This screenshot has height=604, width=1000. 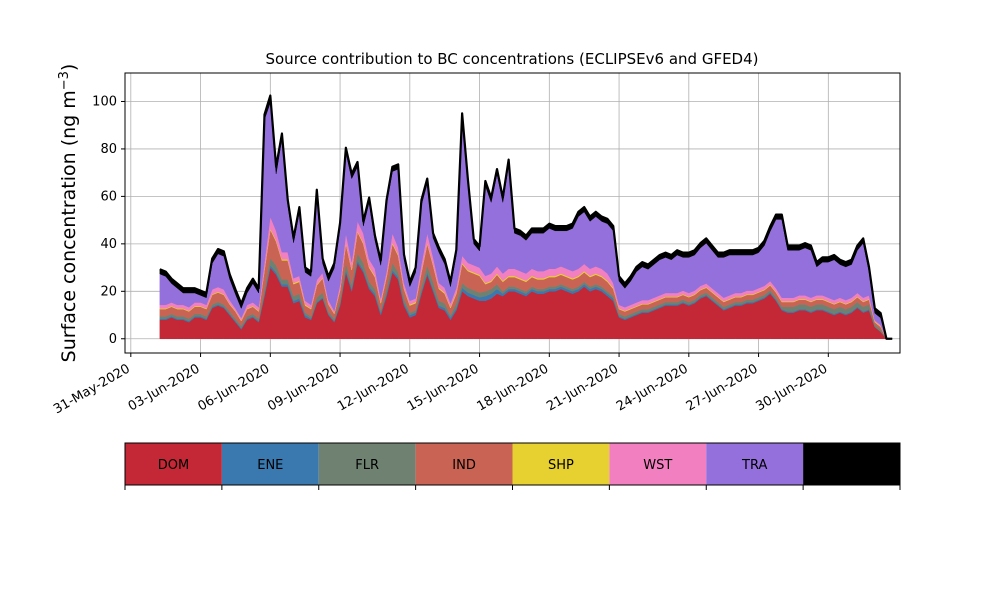 What do you see at coordinates (68, 213) in the screenshot?
I see `y-axis-label: Surface concentration (ng m−3)` at bounding box center [68, 213].